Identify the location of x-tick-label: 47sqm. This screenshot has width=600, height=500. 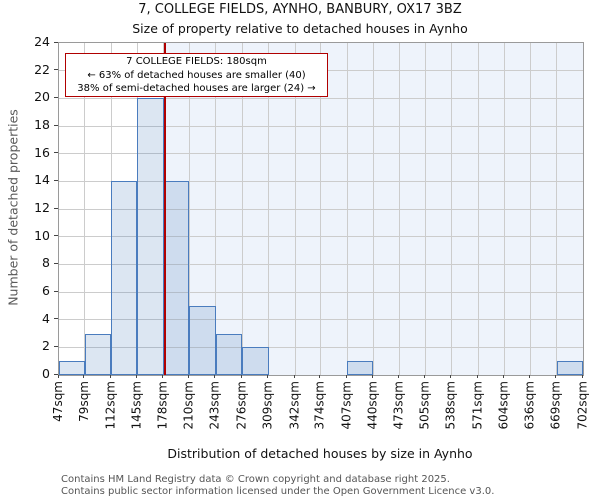
(58, 401).